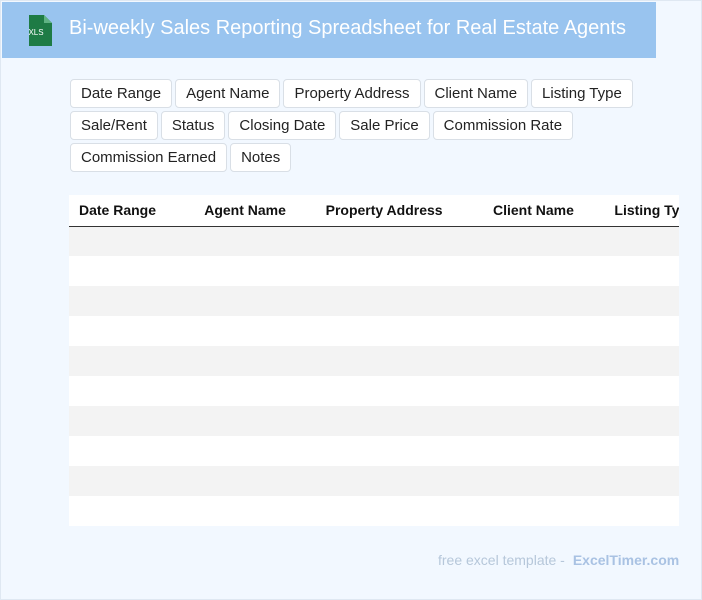 The height and width of the screenshot is (600, 702). Describe the element at coordinates (255, 211) in the screenshot. I see `column-header: Agent Name` at that location.